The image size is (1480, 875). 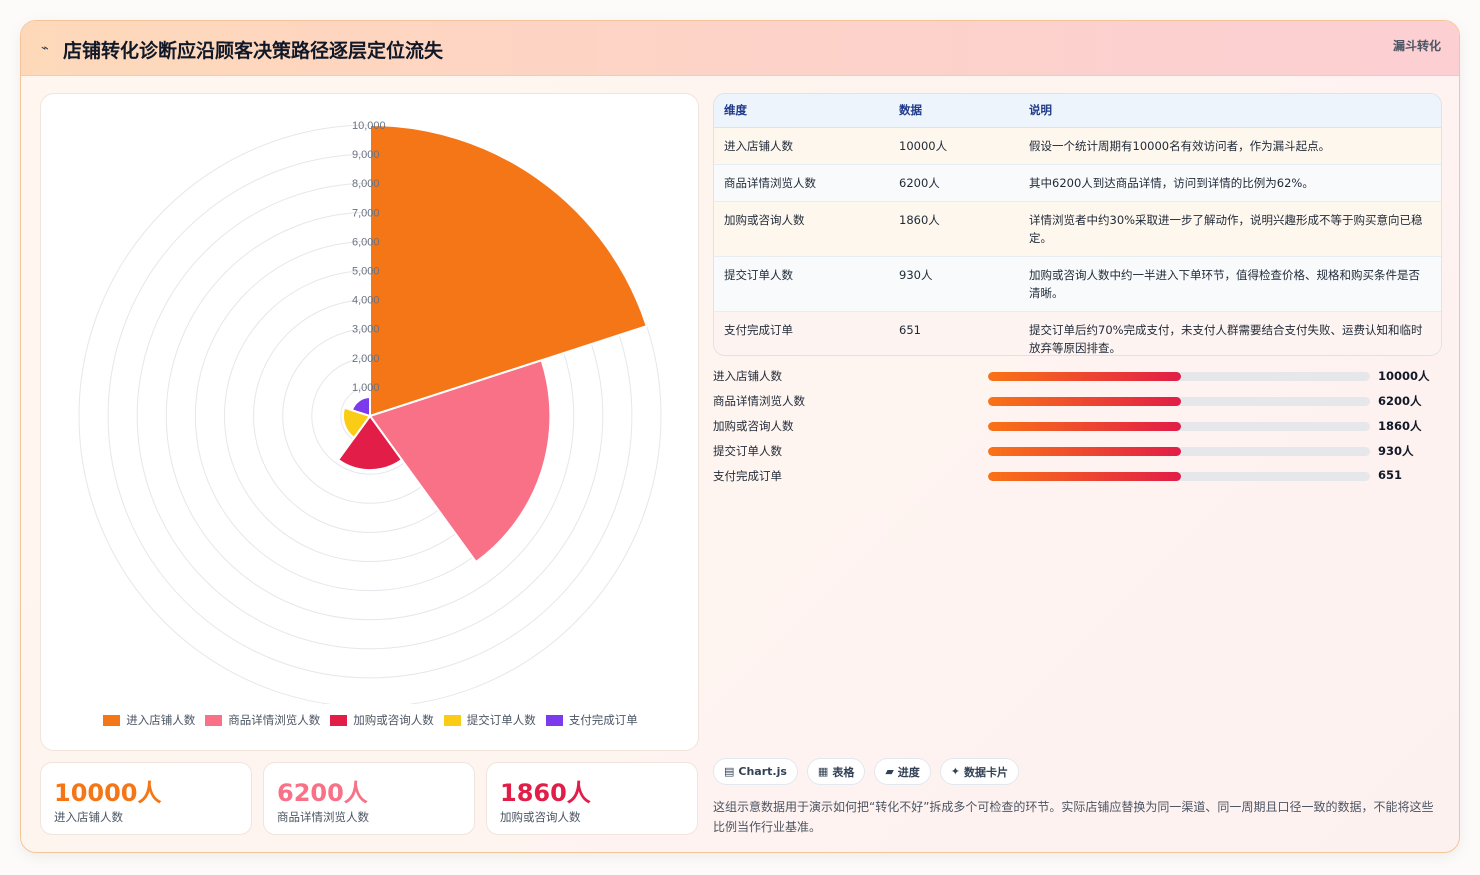 What do you see at coordinates (540, 817) in the screenshot?
I see `stat-label: 加购或咨询人数` at bounding box center [540, 817].